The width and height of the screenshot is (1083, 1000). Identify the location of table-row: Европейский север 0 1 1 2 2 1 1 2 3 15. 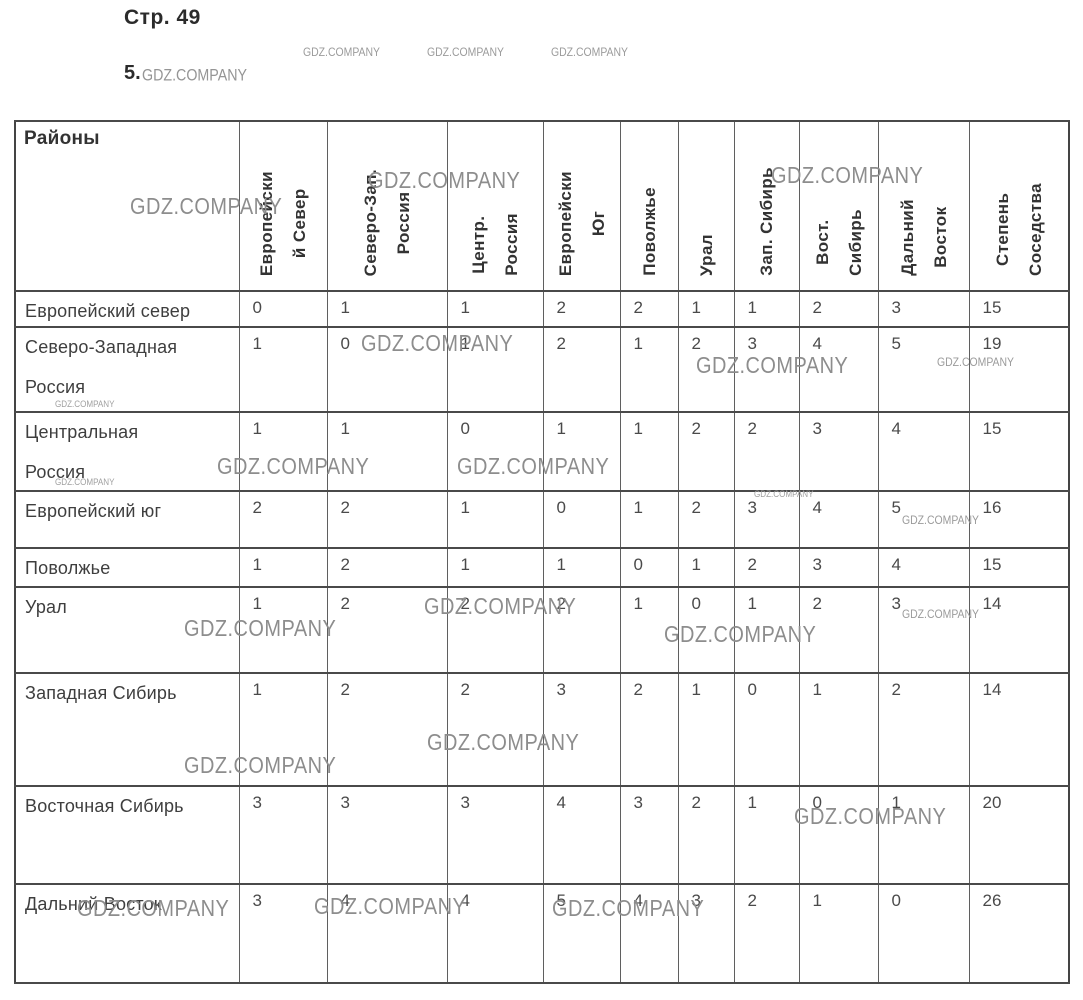
(542, 309).